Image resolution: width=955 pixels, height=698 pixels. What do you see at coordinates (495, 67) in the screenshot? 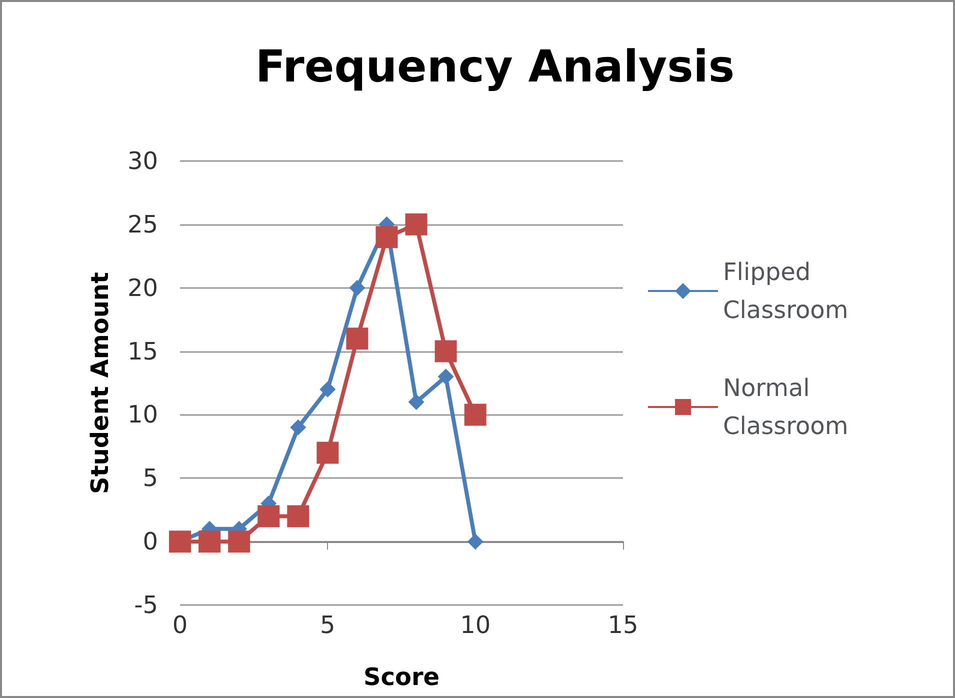
I see `chart-title: Frequency Analysis` at bounding box center [495, 67].